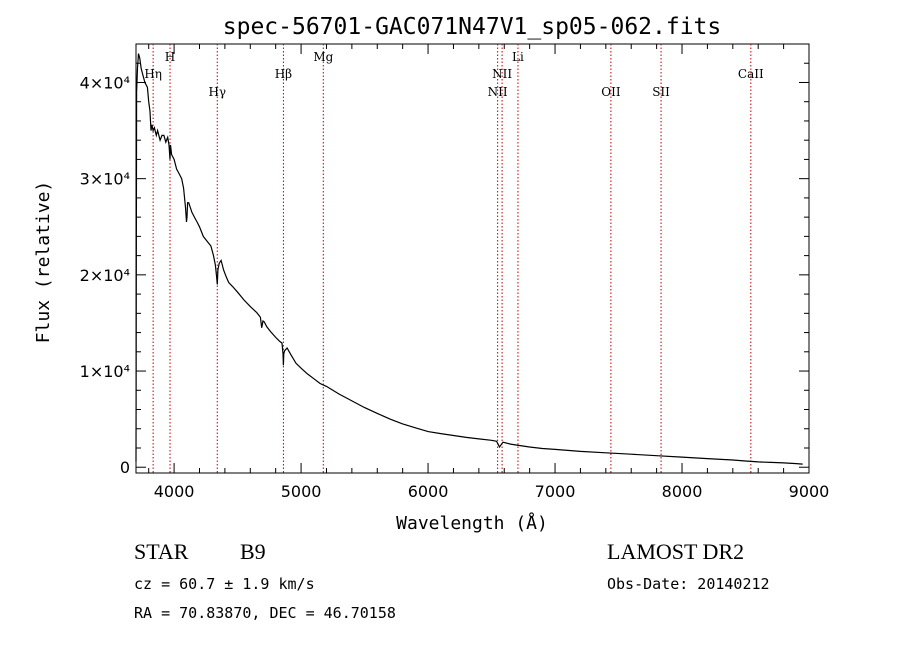 The width and height of the screenshot is (900, 649). Describe the element at coordinates (43, 262) in the screenshot. I see `y-axis-label: Flux (relative)` at that location.